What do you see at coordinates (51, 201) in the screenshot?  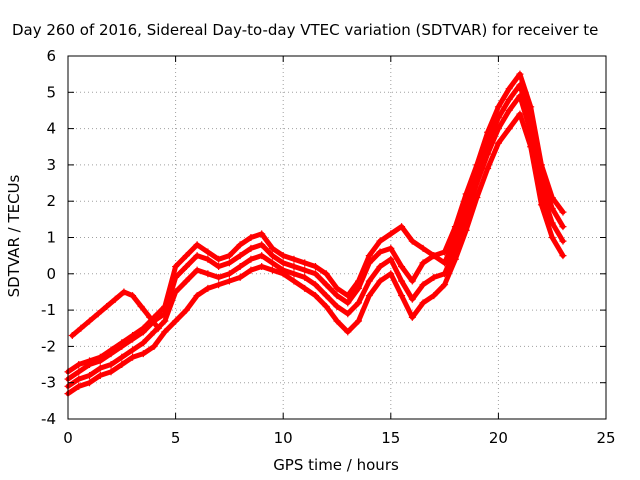 I see `y-tick-label: 2` at bounding box center [51, 201].